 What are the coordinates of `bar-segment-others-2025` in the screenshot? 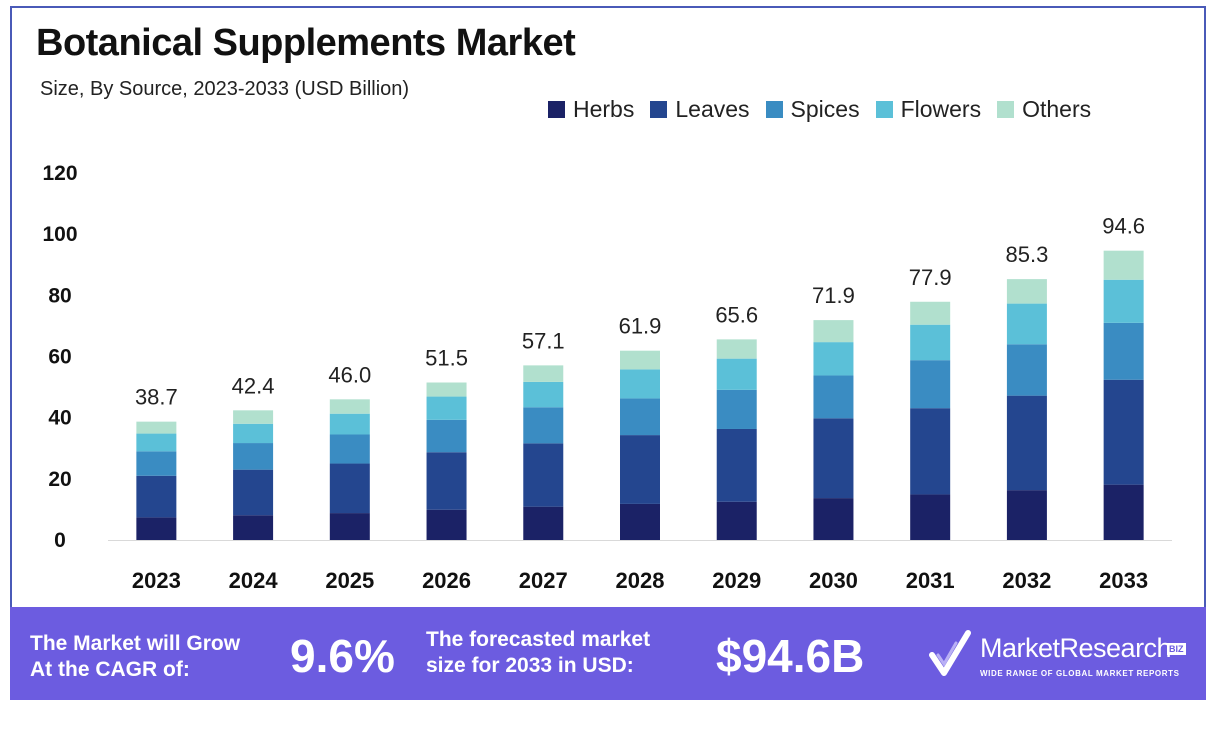 It's located at (349, 406).